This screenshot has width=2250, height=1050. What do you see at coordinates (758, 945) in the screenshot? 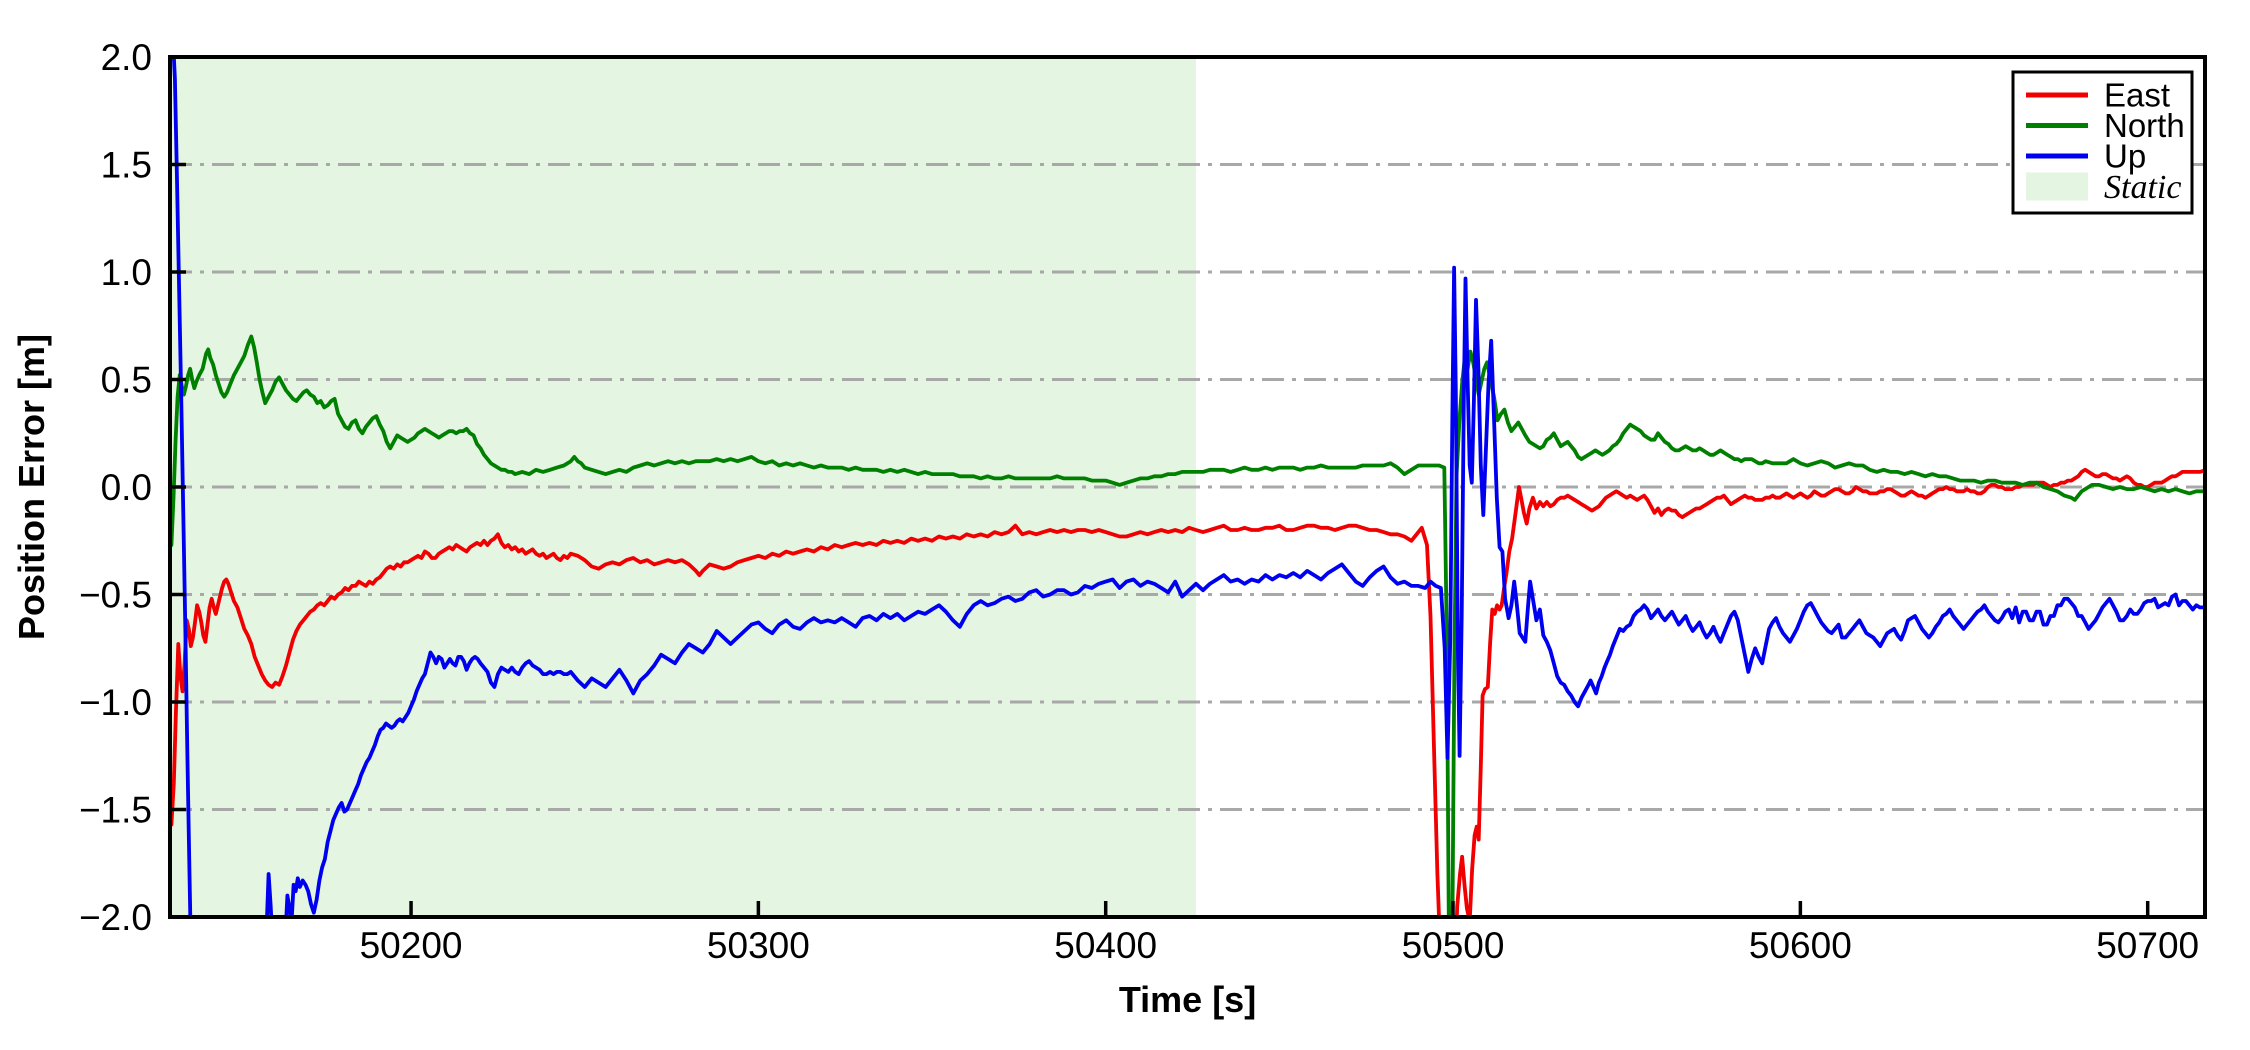
I see `x-tick-label-50300: 50300` at bounding box center [758, 945].